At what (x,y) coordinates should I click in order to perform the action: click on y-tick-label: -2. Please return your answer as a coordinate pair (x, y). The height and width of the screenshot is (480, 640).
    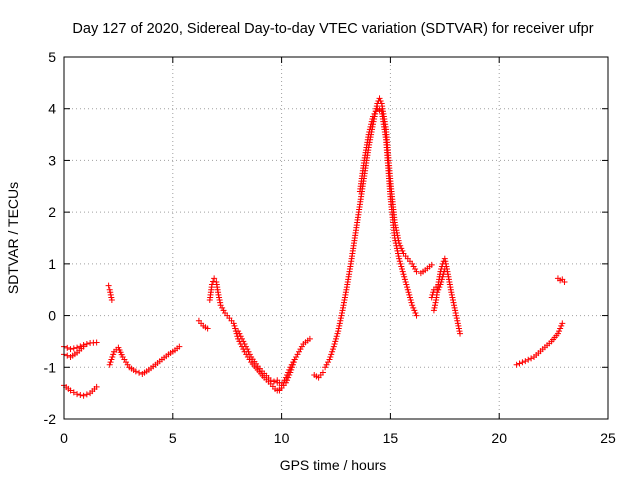
    Looking at the image, I should click on (50, 419).